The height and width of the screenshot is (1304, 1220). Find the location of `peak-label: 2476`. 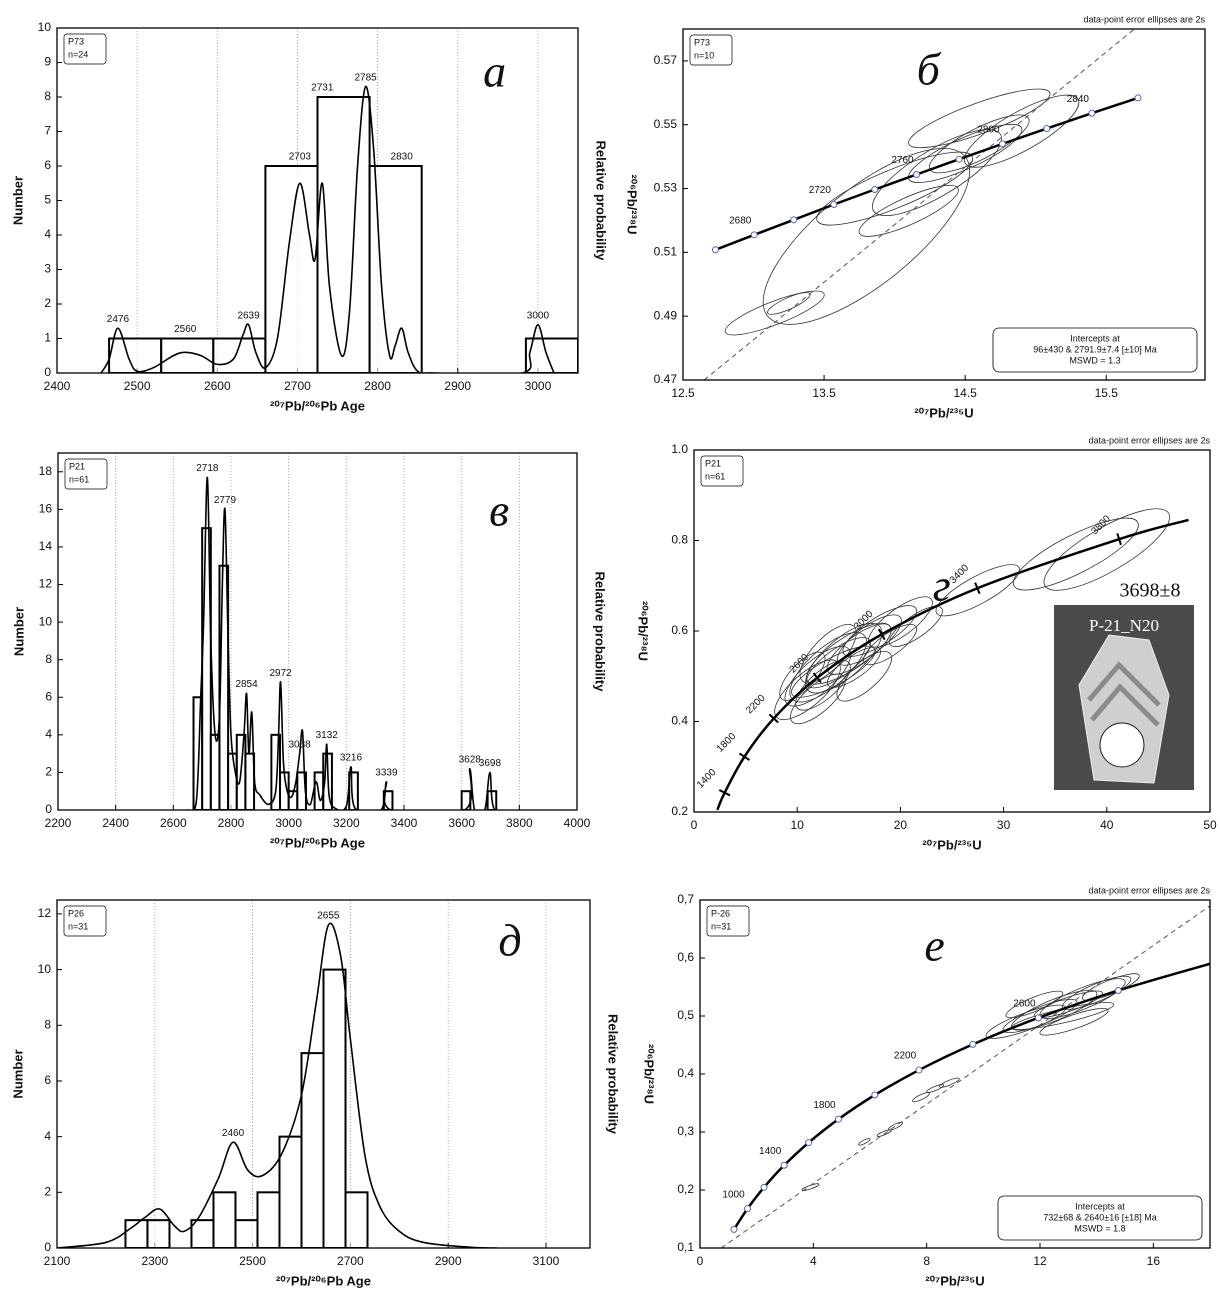

peak-label: 2476 is located at coordinates (118, 319).